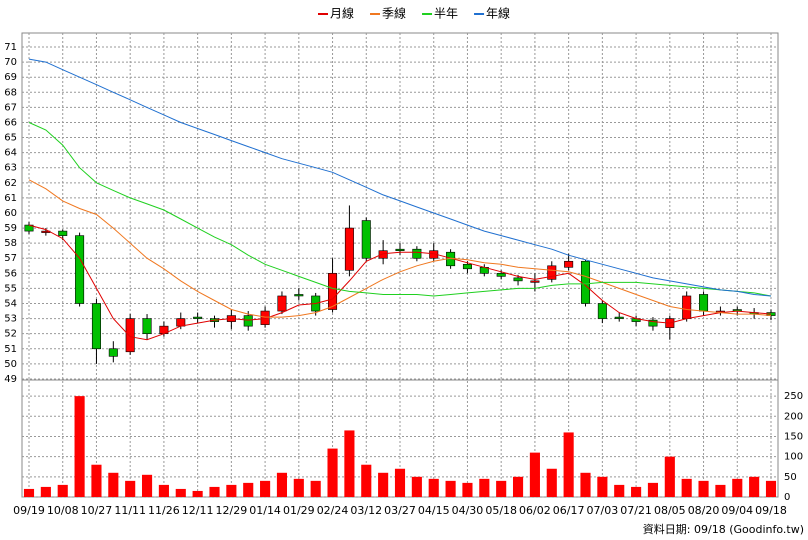  Describe the element at coordinates (10, 288) in the screenshot. I see `y-tick-label: 55` at that location.